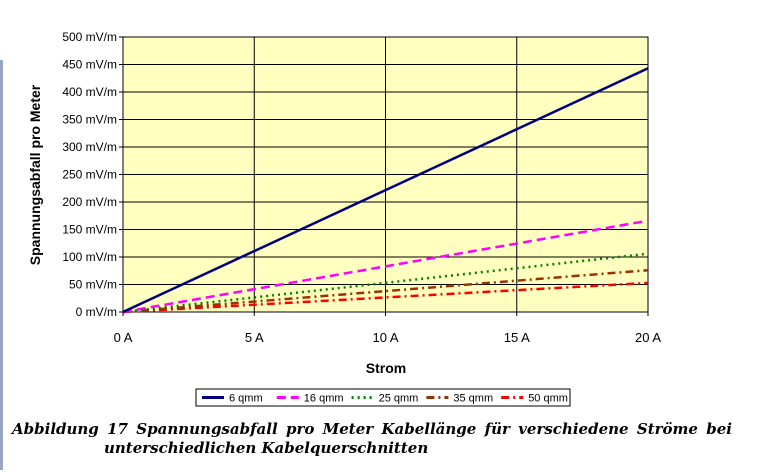  Describe the element at coordinates (548, 399) in the screenshot. I see `legend-label: 50 qmm` at that location.